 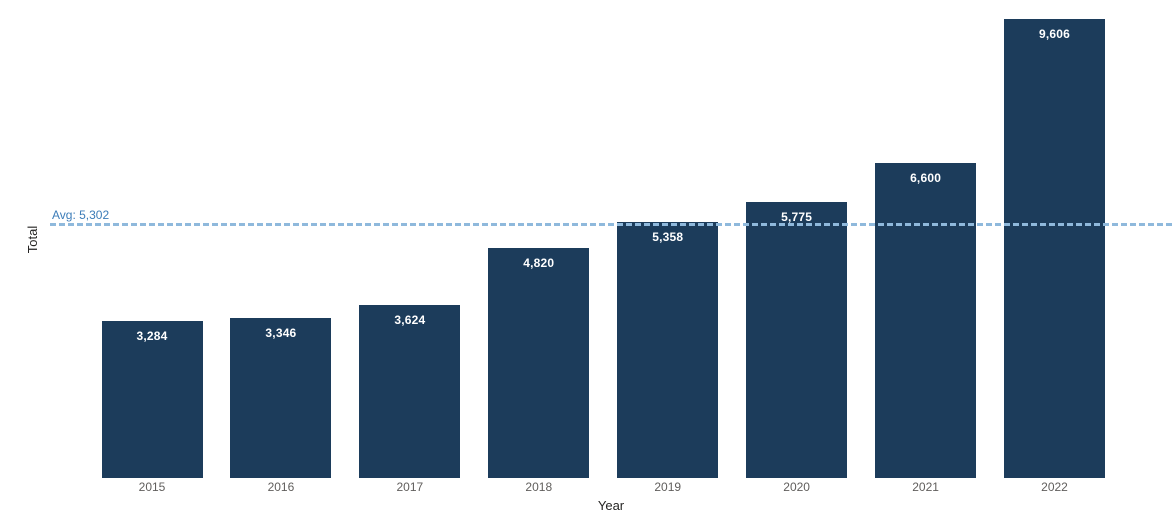 What do you see at coordinates (668, 487) in the screenshot?
I see `x-tick-label: 2019` at bounding box center [668, 487].